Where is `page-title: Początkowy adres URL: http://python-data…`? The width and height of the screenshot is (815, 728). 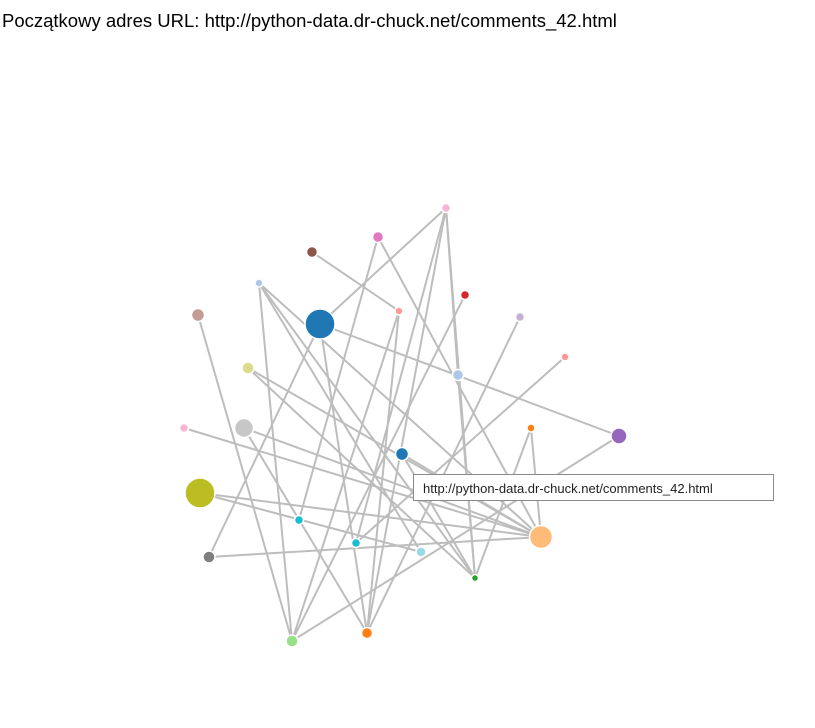 page-title: Początkowy adres URL: http://python-data… is located at coordinates (309, 21).